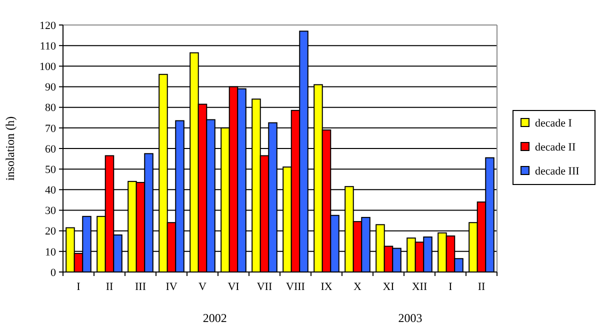 The image size is (600, 330). Describe the element at coordinates (48, 67) in the screenshot. I see `y-tick-label: 100` at that location.